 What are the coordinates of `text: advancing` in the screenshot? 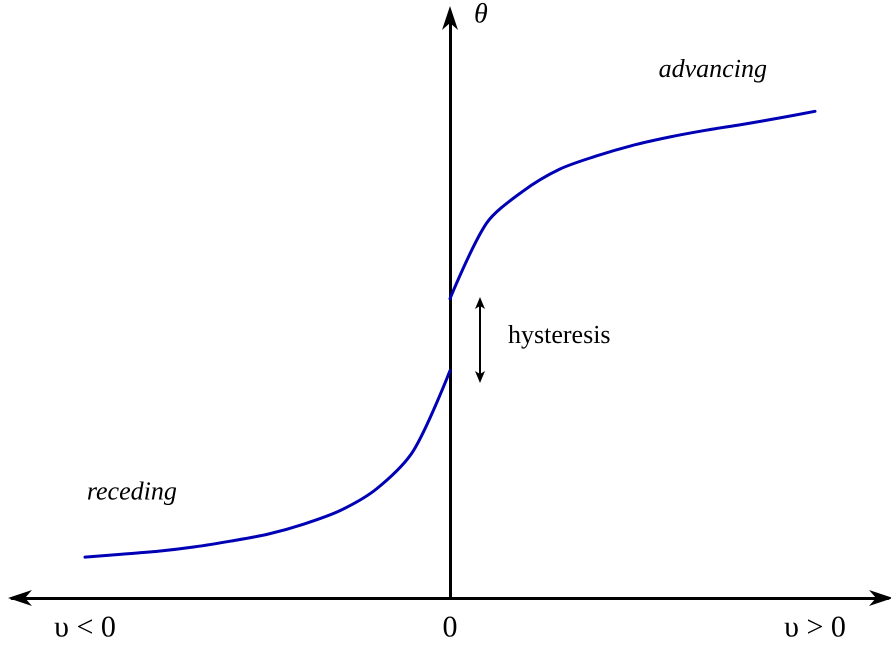 It's located at (712, 68).